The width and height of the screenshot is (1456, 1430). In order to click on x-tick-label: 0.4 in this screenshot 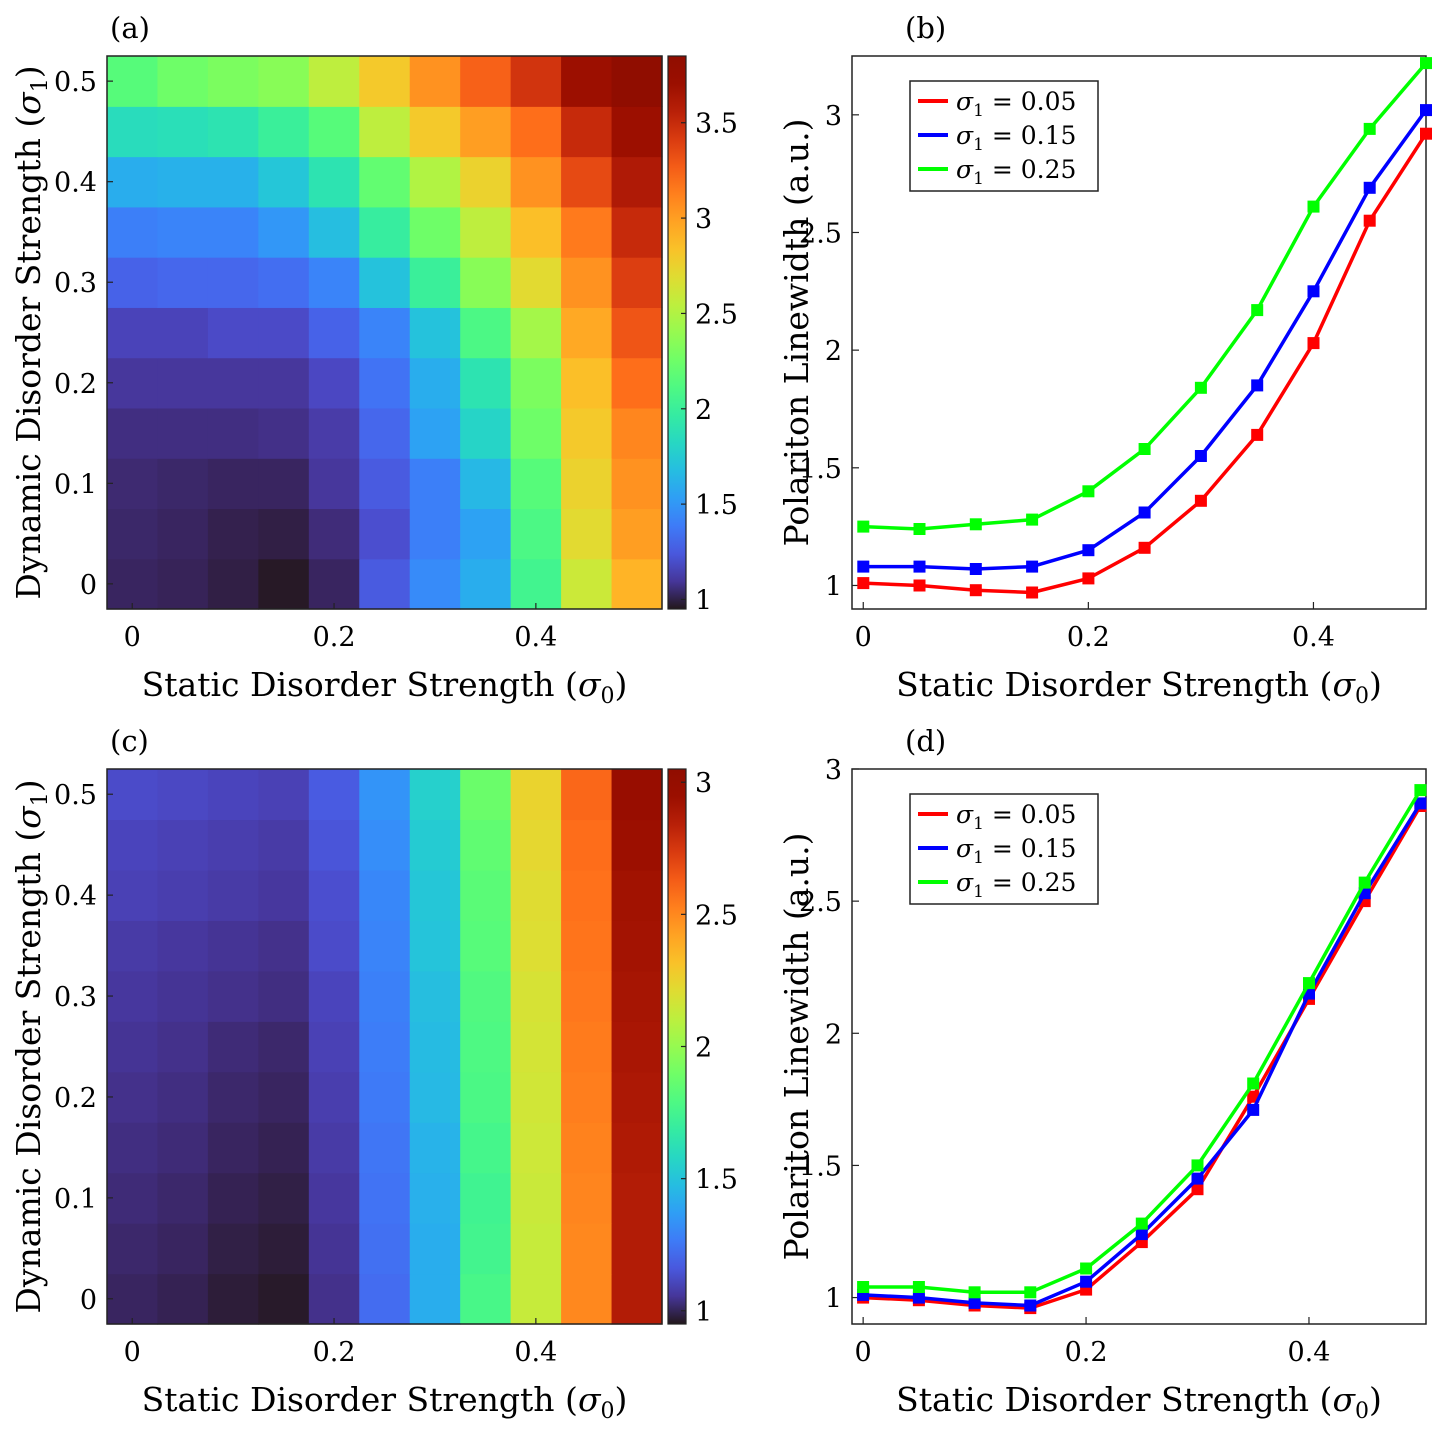, I will do `click(1313, 637)`.